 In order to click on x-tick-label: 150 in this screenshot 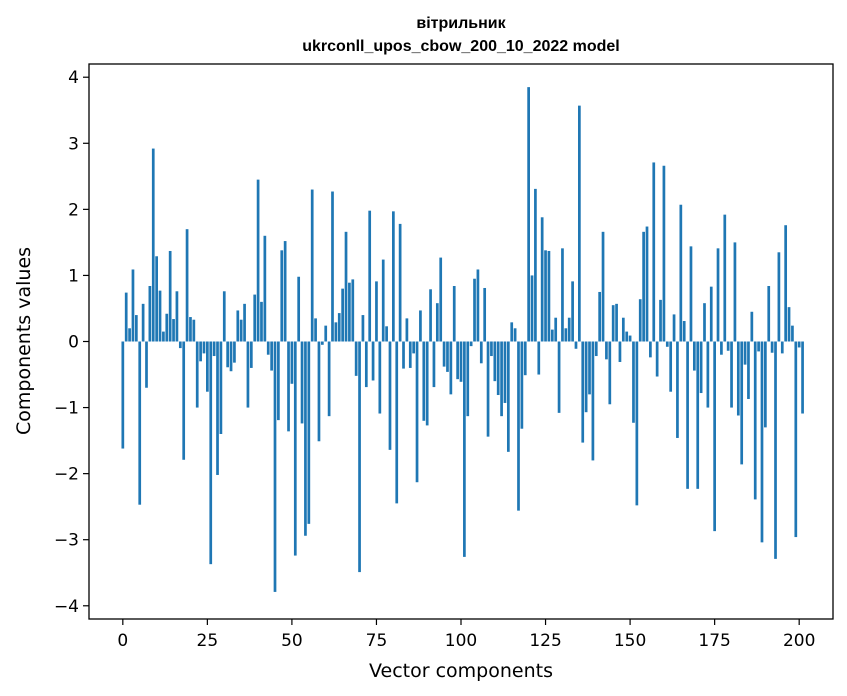, I will do `click(630, 641)`.